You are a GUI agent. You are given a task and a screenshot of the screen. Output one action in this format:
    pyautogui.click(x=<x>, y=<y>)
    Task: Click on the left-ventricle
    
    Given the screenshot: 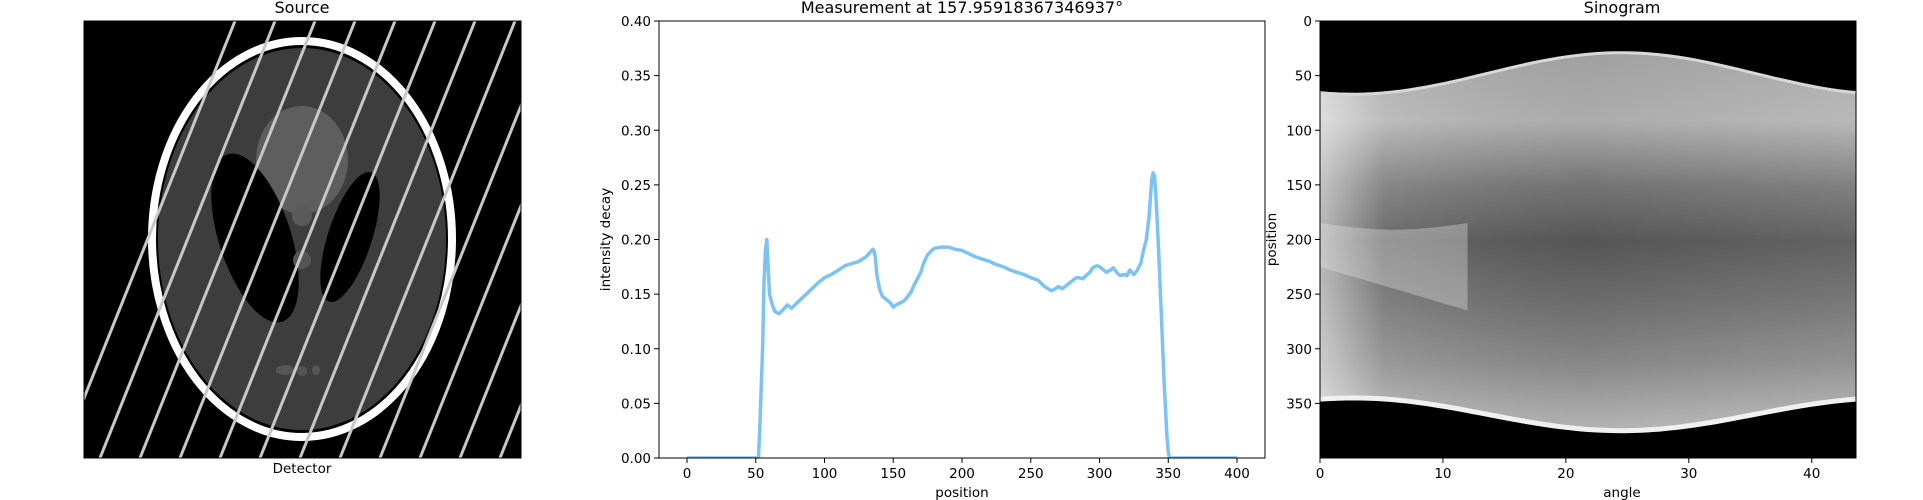 What is the action you would take?
    pyautogui.click(x=255, y=238)
    